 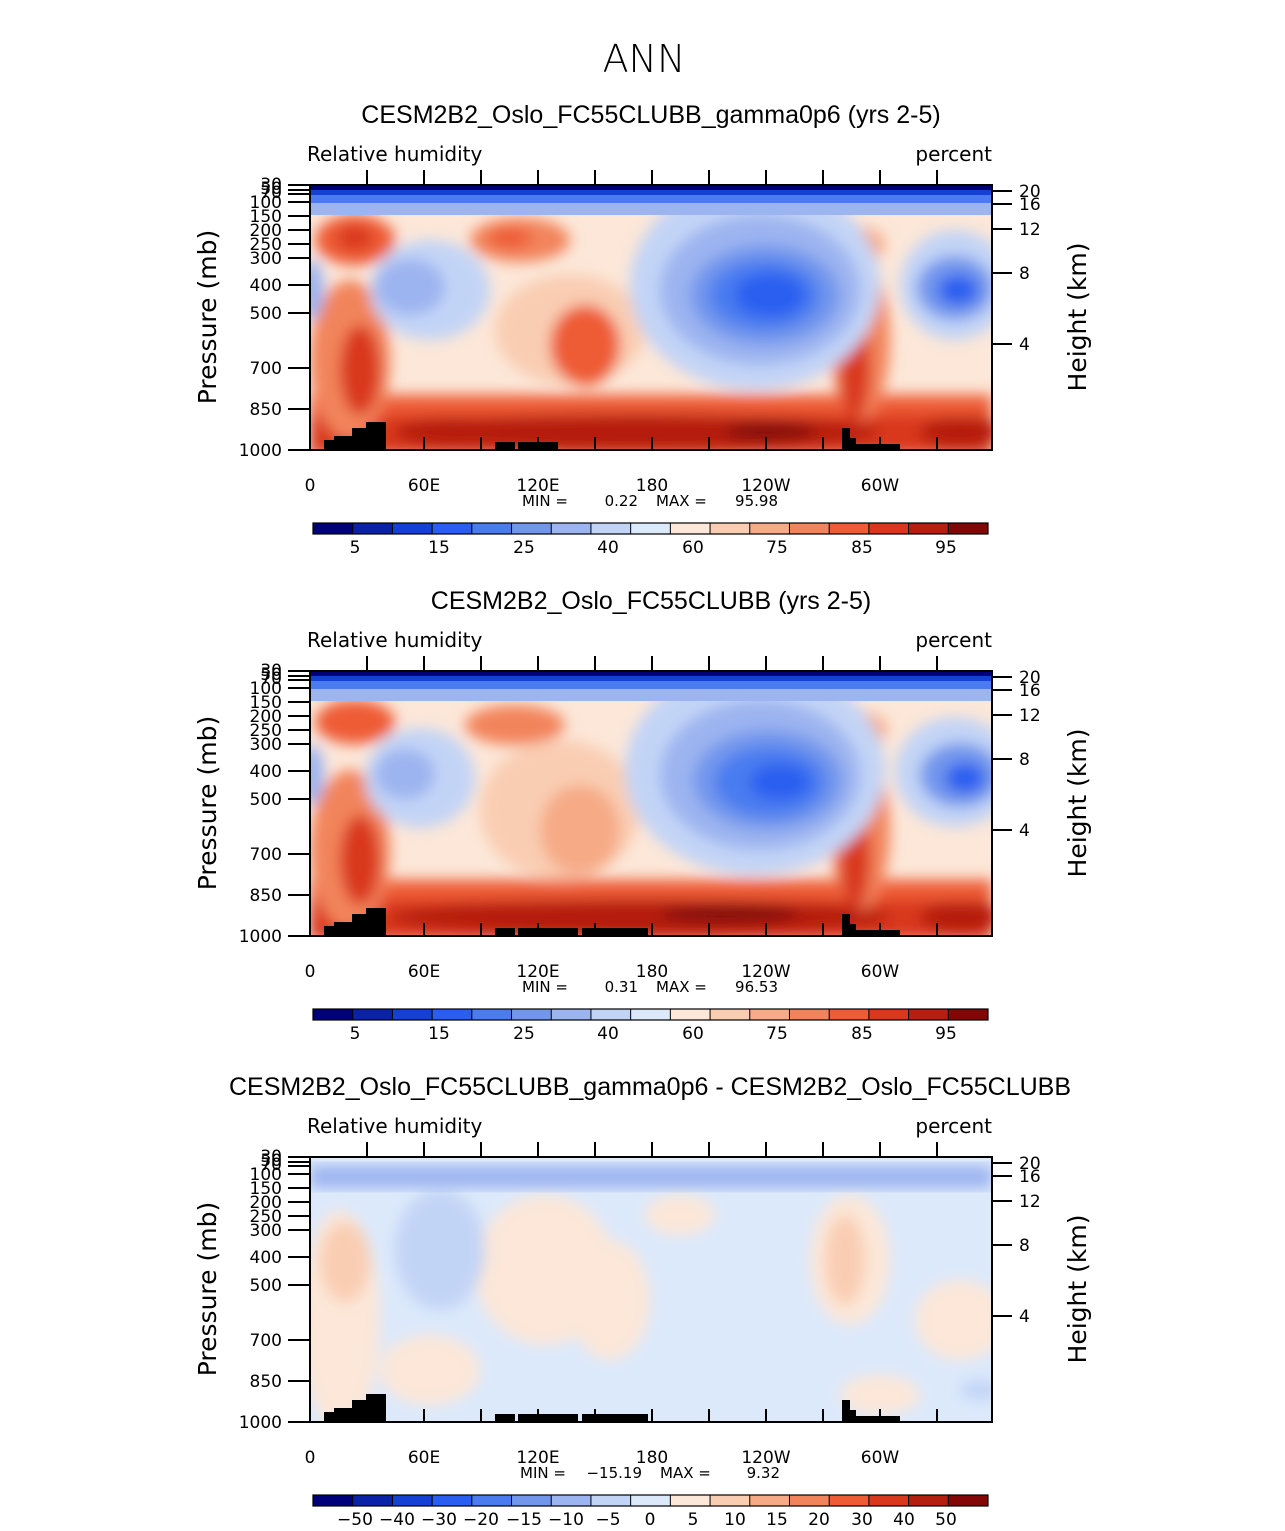 I want to click on panel-2-colorbar-label: 85, so click(x=862, y=1034).